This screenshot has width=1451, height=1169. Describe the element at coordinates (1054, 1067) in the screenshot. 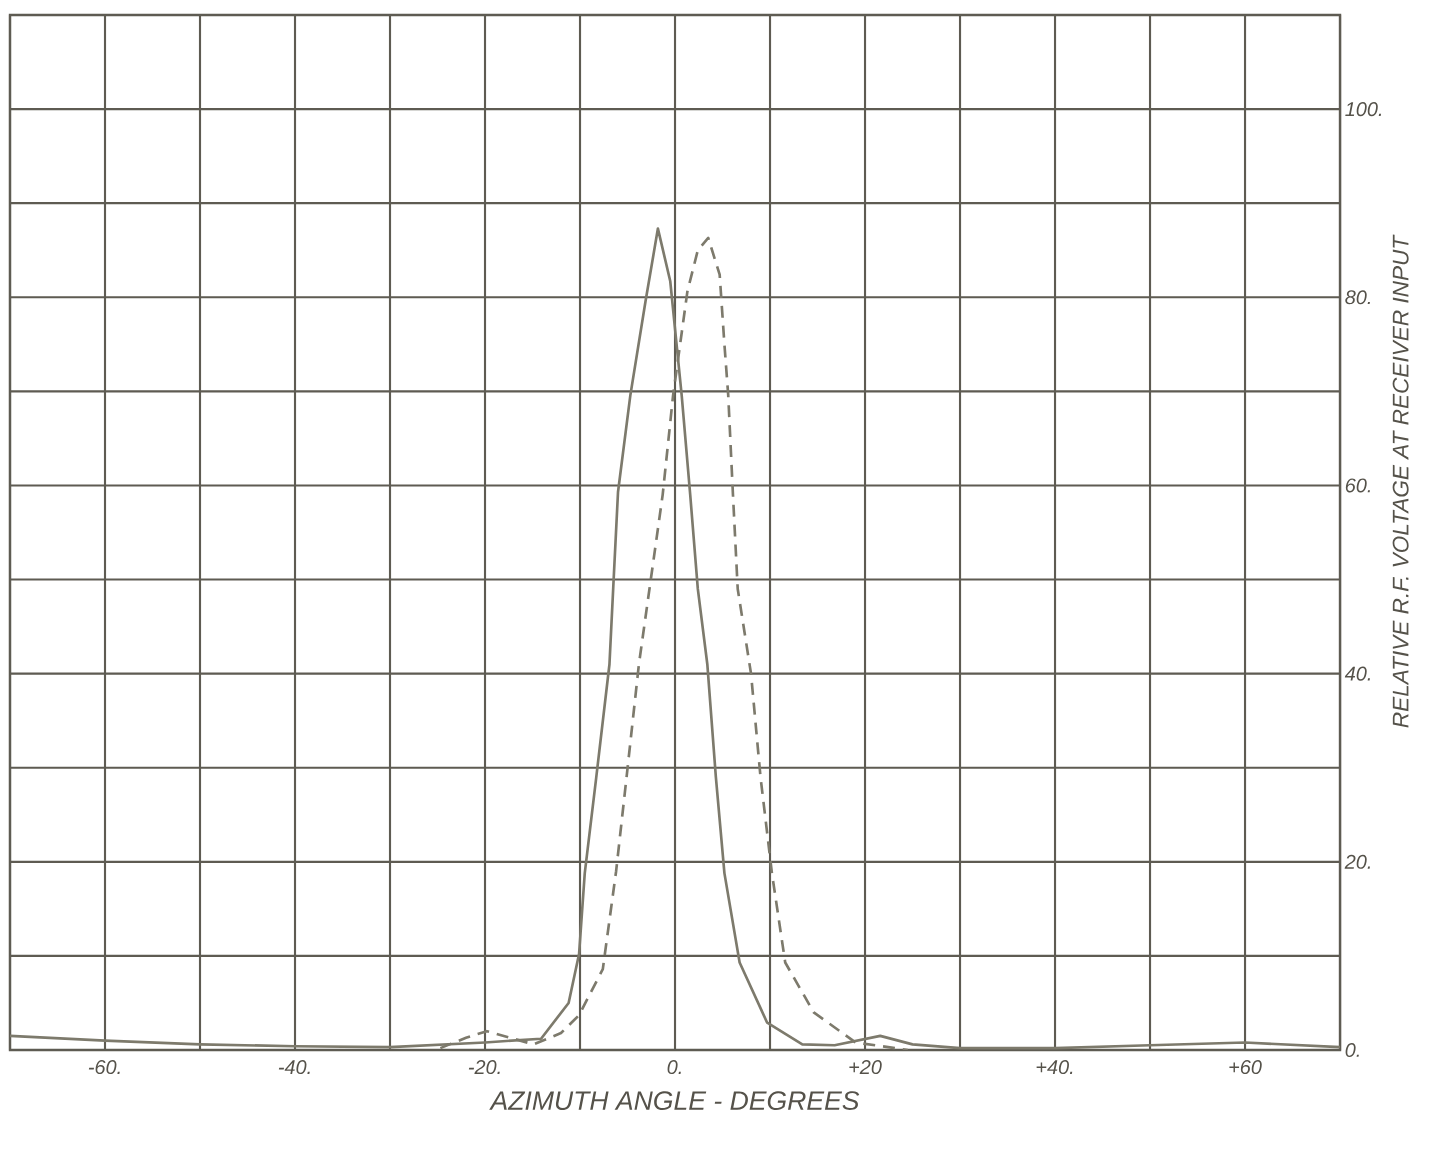

I see `x-tick-label: +40.` at that location.